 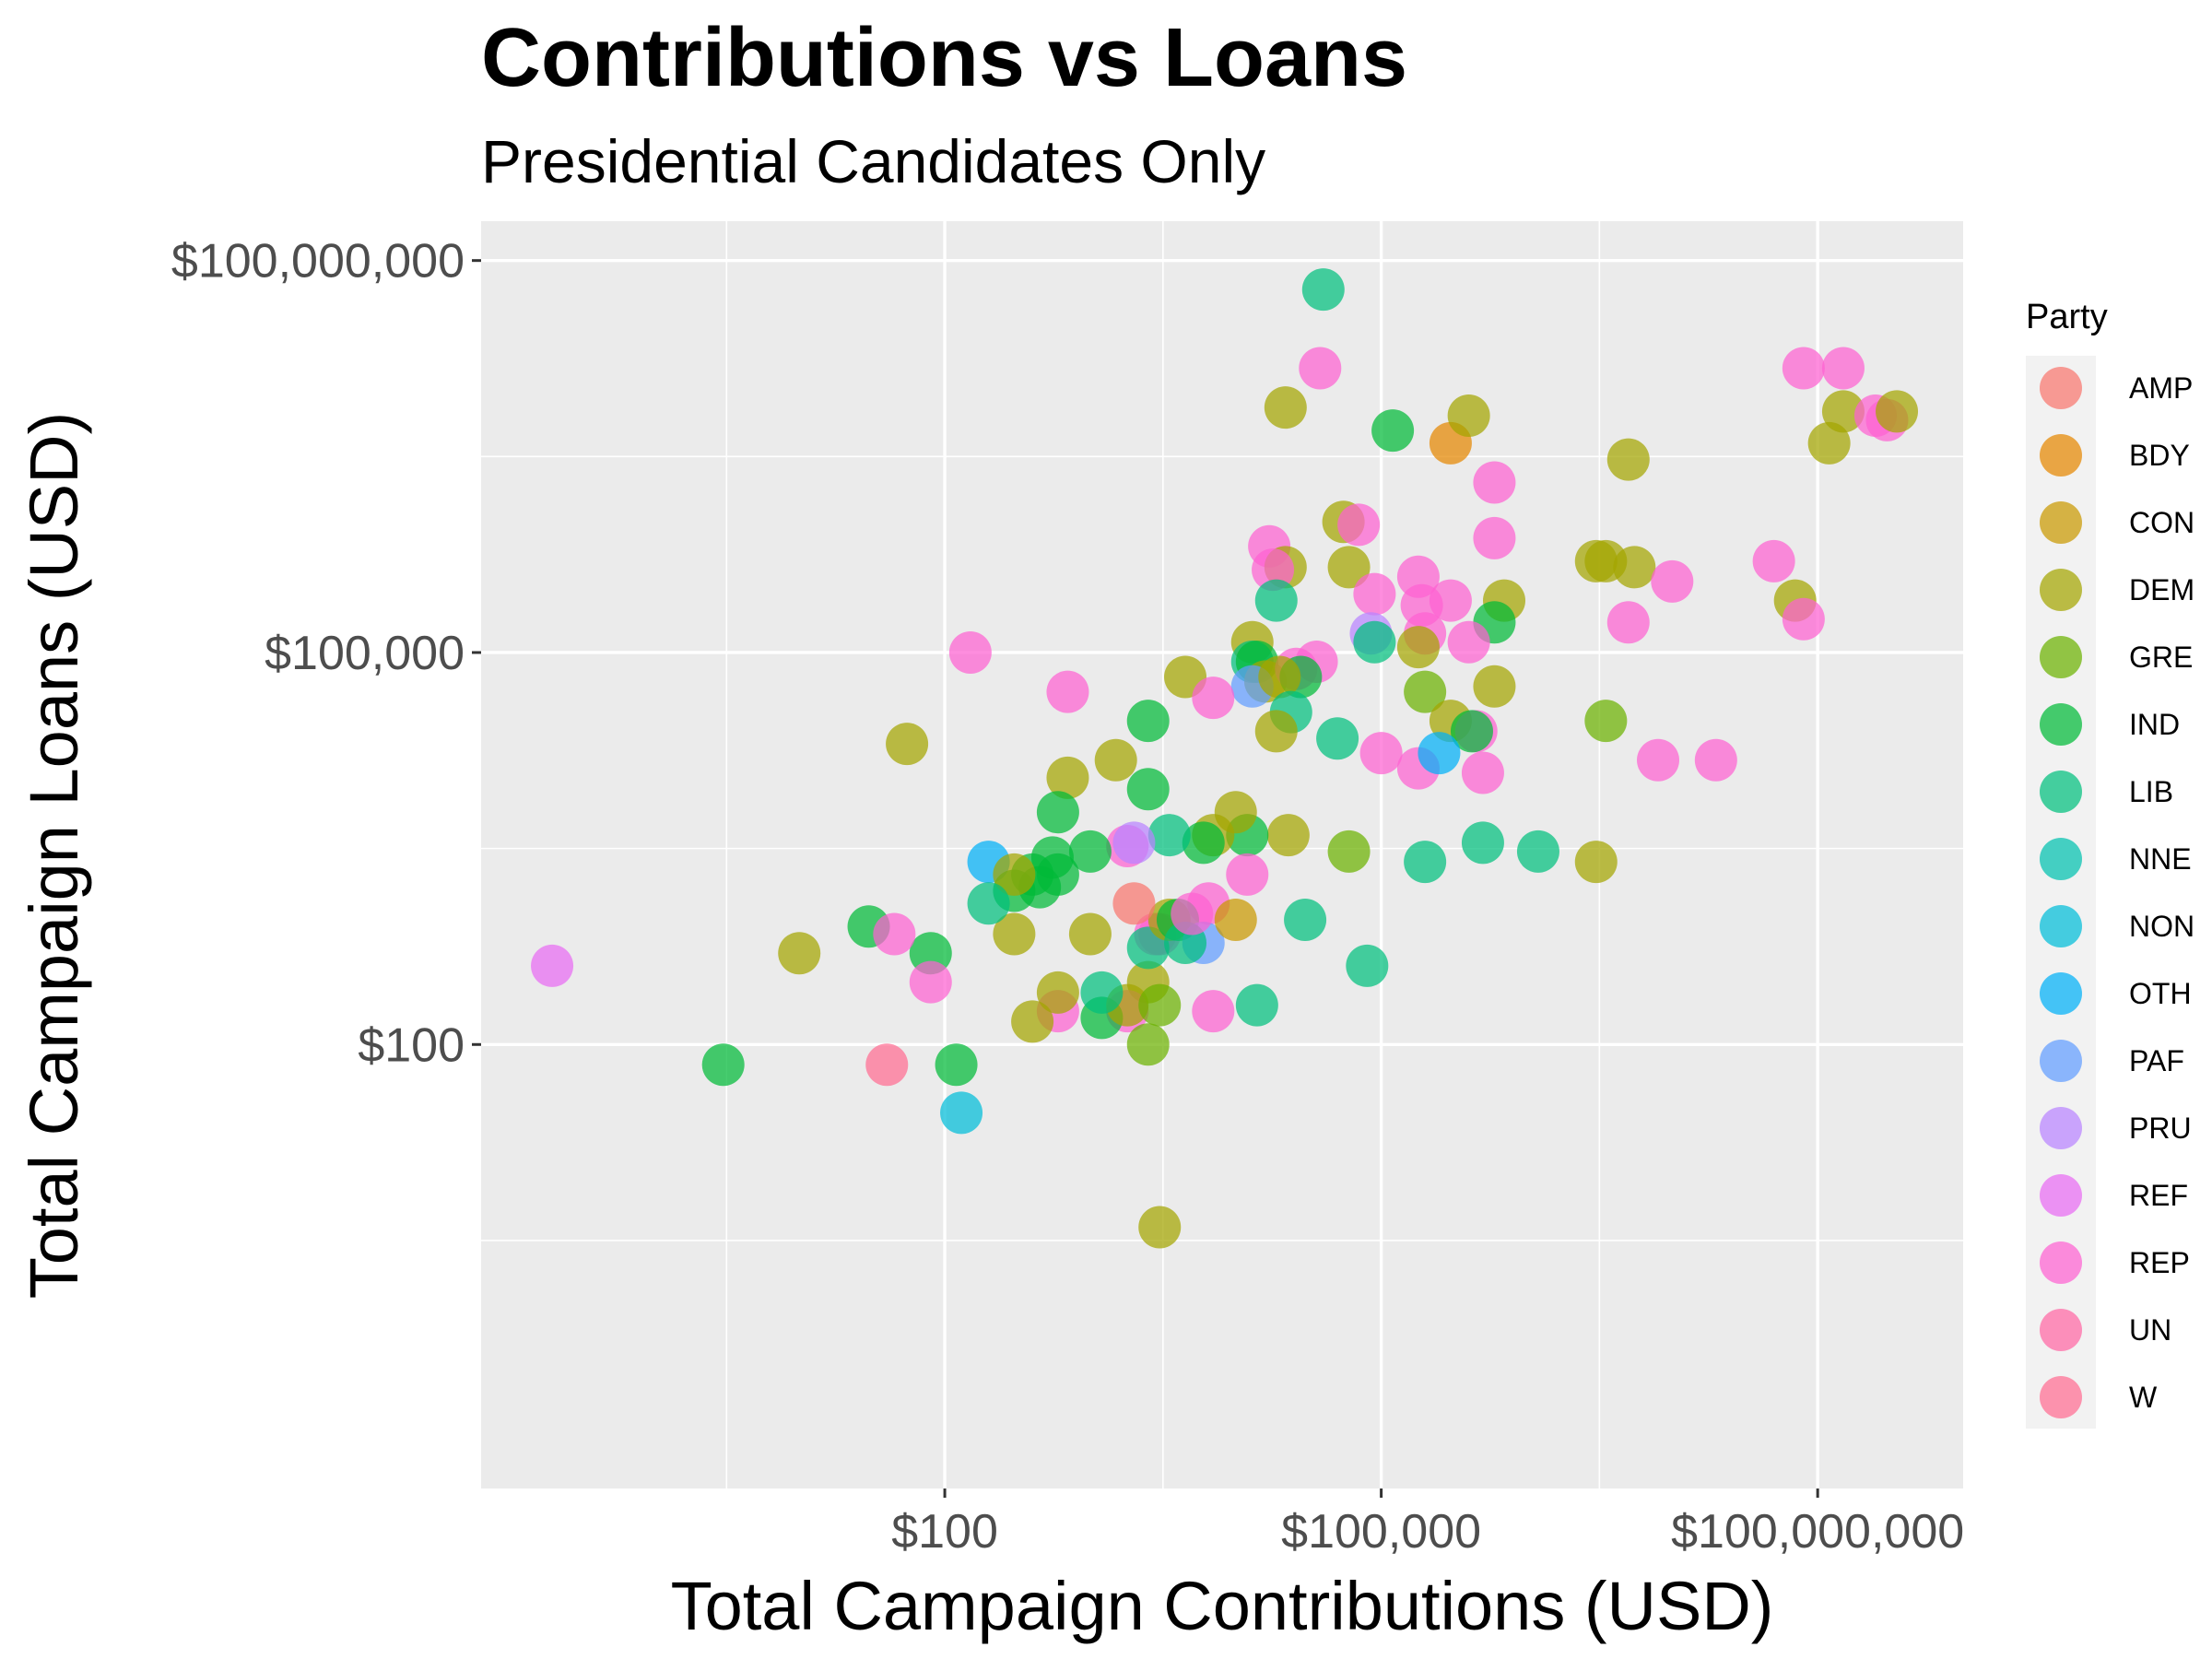 What do you see at coordinates (2061, 1262) in the screenshot?
I see `legend-key-rep` at bounding box center [2061, 1262].